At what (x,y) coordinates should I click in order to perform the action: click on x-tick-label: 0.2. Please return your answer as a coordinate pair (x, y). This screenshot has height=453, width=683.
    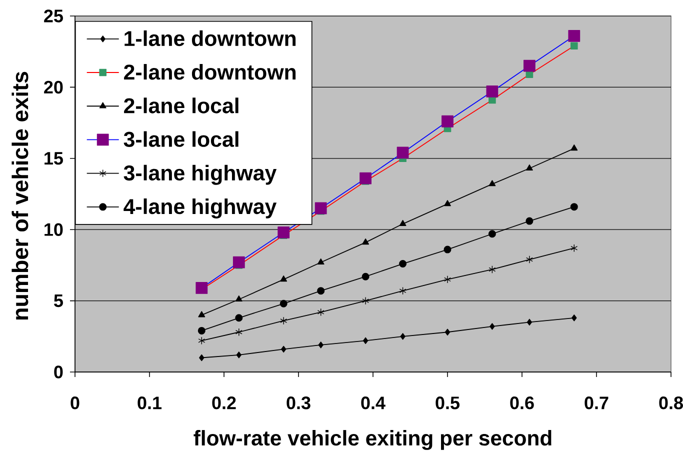
    Looking at the image, I should click on (224, 403).